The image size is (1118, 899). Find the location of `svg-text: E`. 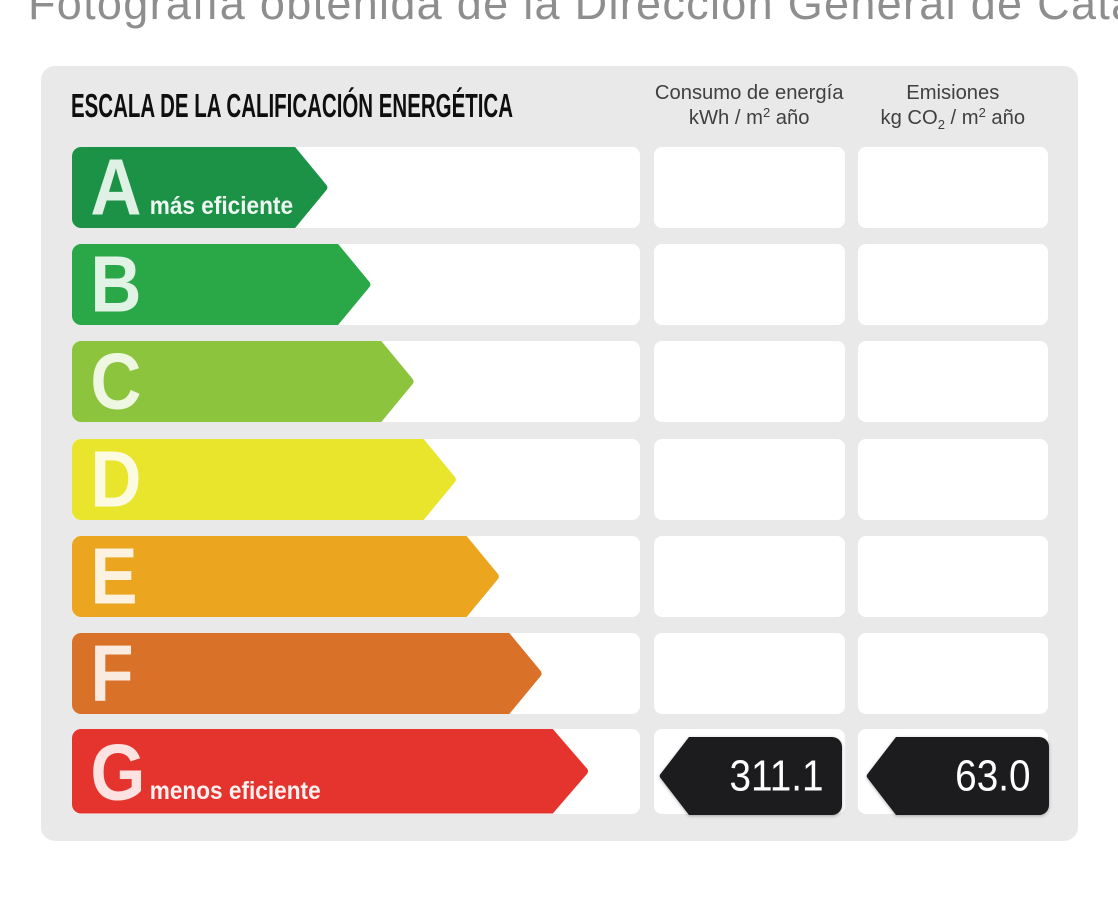

svg-text: E is located at coordinates (113, 577).